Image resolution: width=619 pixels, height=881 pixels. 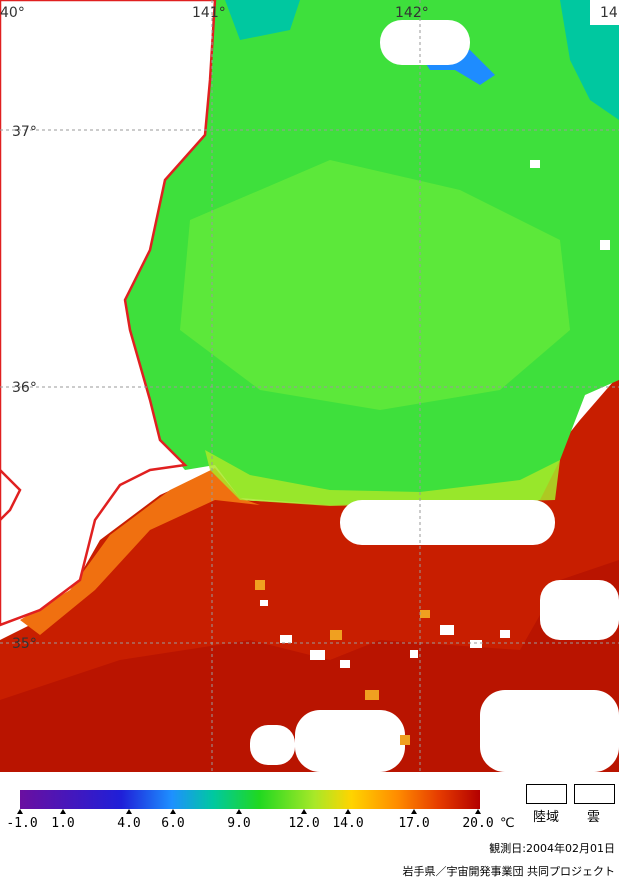 What do you see at coordinates (63, 823) in the screenshot?
I see `colorbar-tick-label: 1.0` at bounding box center [63, 823].